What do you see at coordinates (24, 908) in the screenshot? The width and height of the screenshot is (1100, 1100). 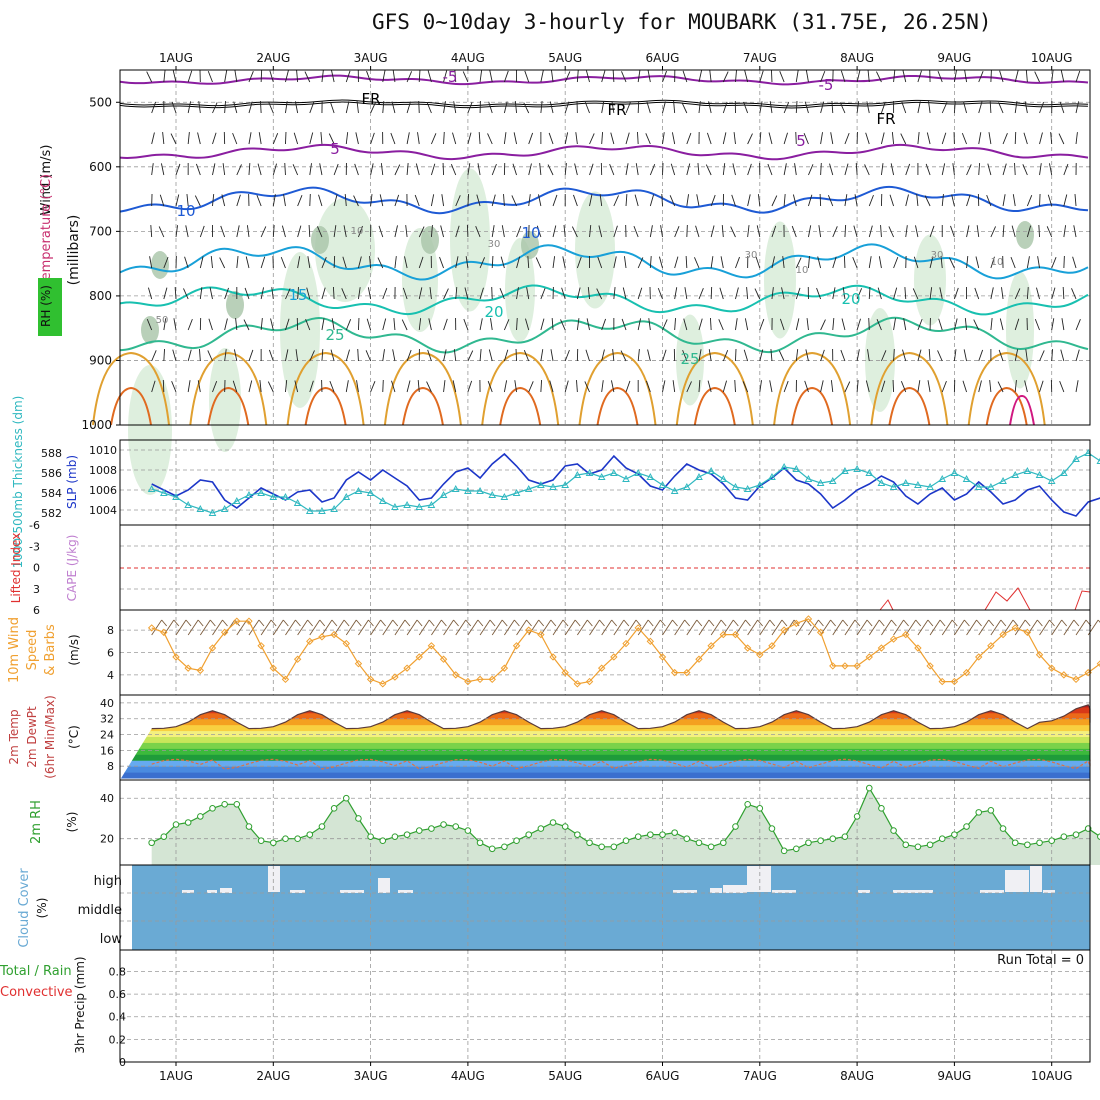 I see `ylabel-cloud: Cloud Cover` at bounding box center [24, 908].